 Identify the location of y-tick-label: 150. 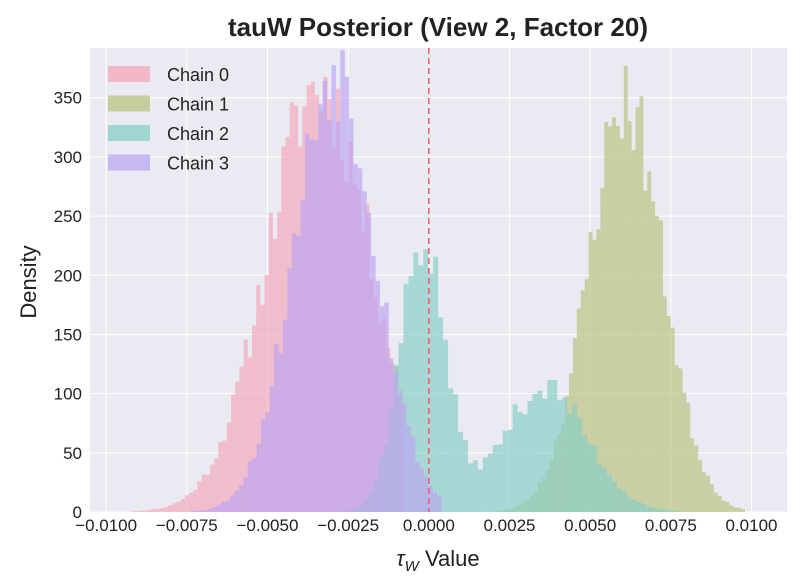
(68, 334).